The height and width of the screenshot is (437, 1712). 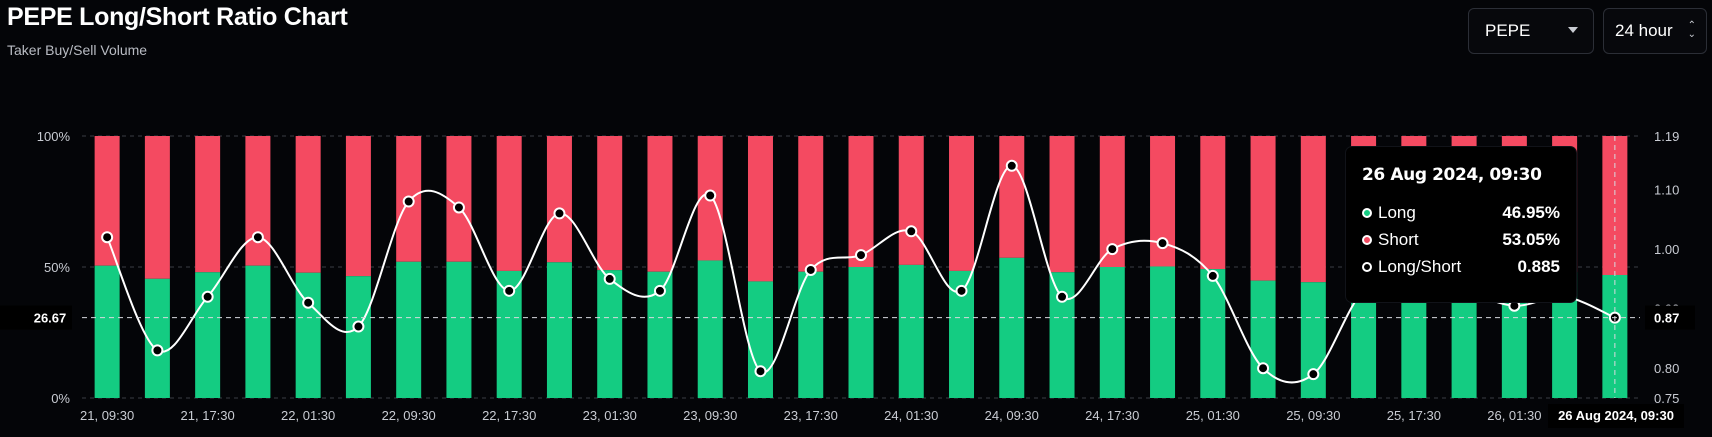 What do you see at coordinates (1691, 30) in the screenshot?
I see `updown-chevron-icon: ⌃ ⌄` at bounding box center [1691, 30].